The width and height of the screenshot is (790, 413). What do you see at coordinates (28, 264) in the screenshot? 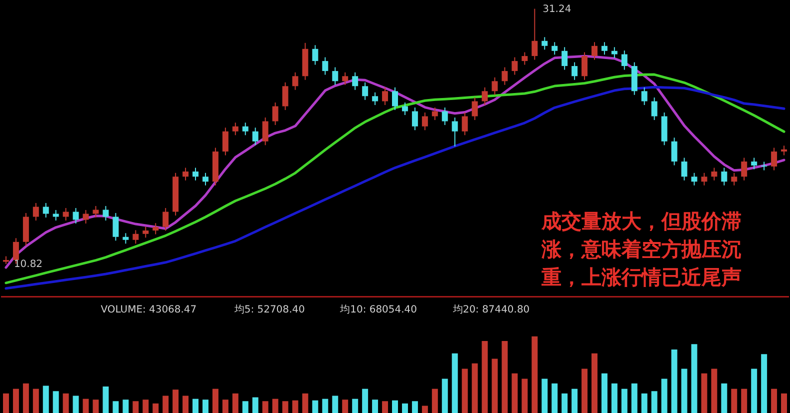
I see `annotation: 10.82` at bounding box center [28, 264].